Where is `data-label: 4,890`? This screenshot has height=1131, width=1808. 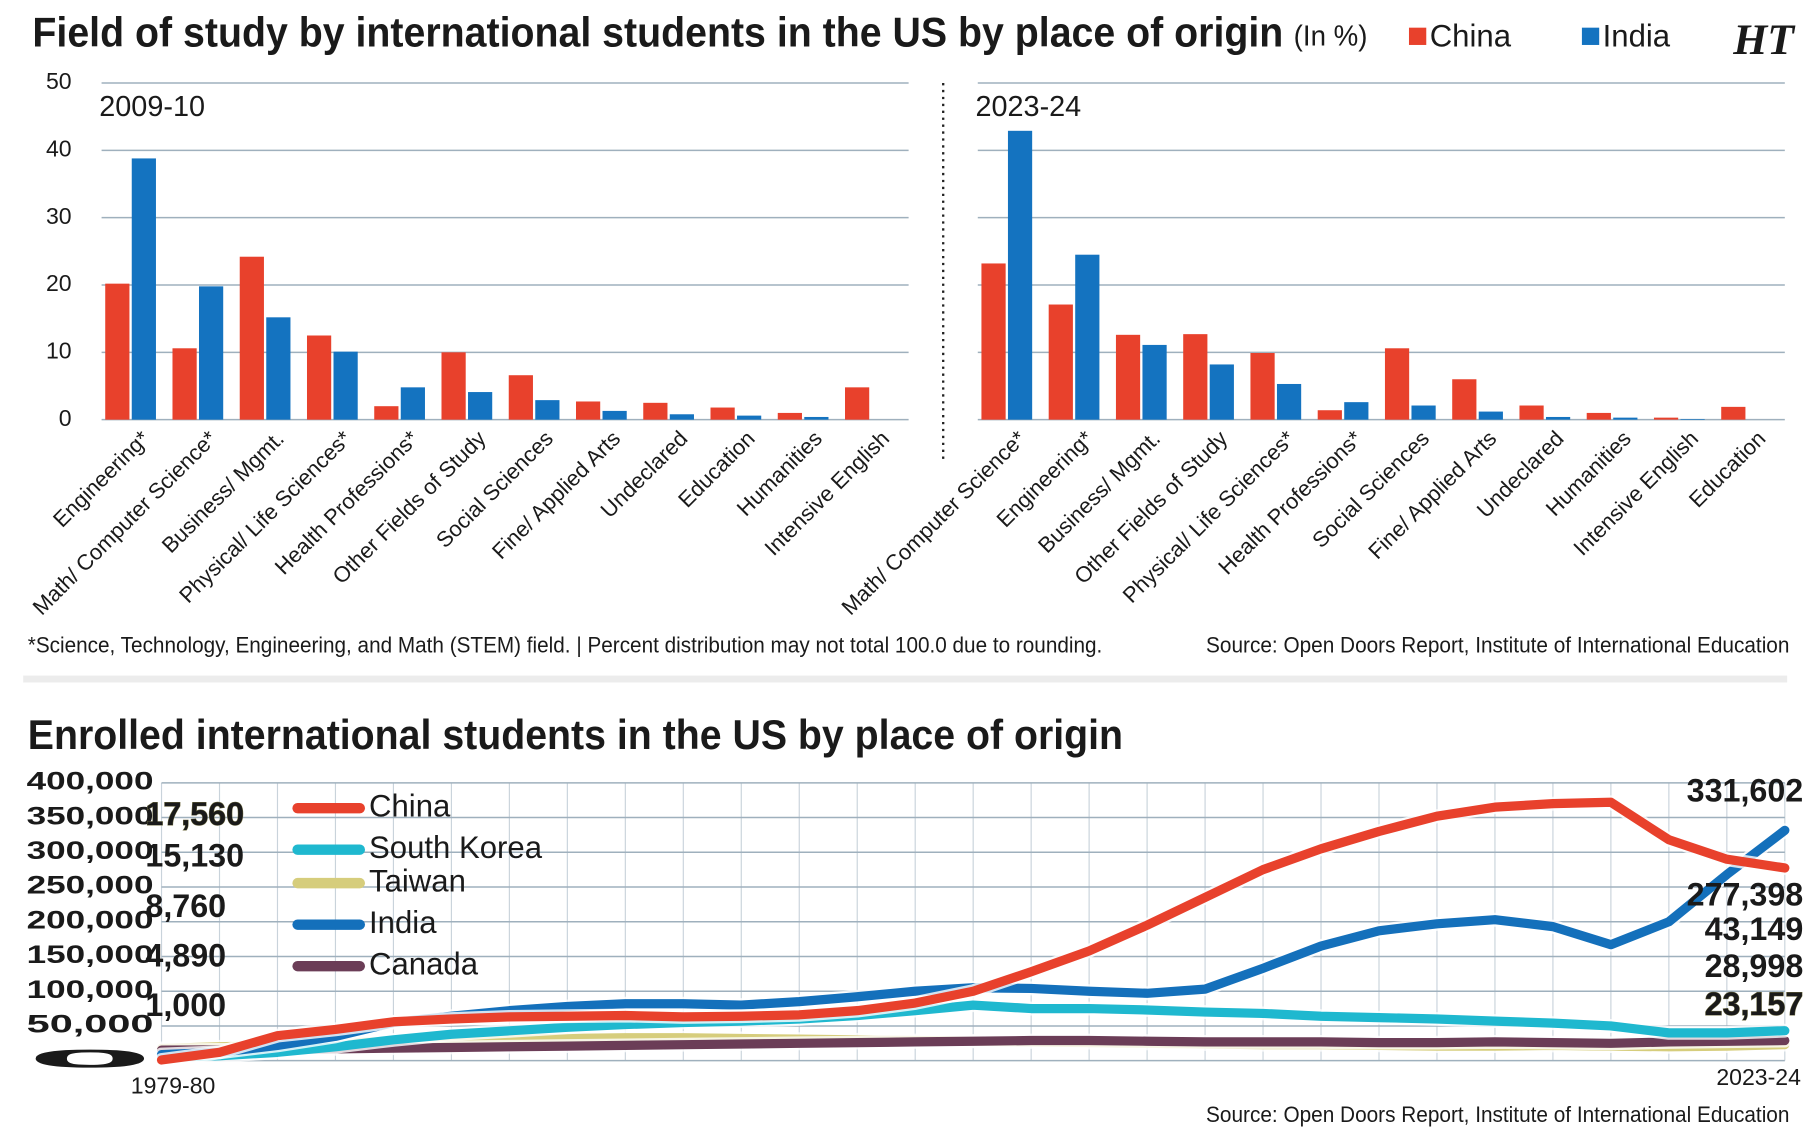
data-label: 4,890 is located at coordinates (185, 956).